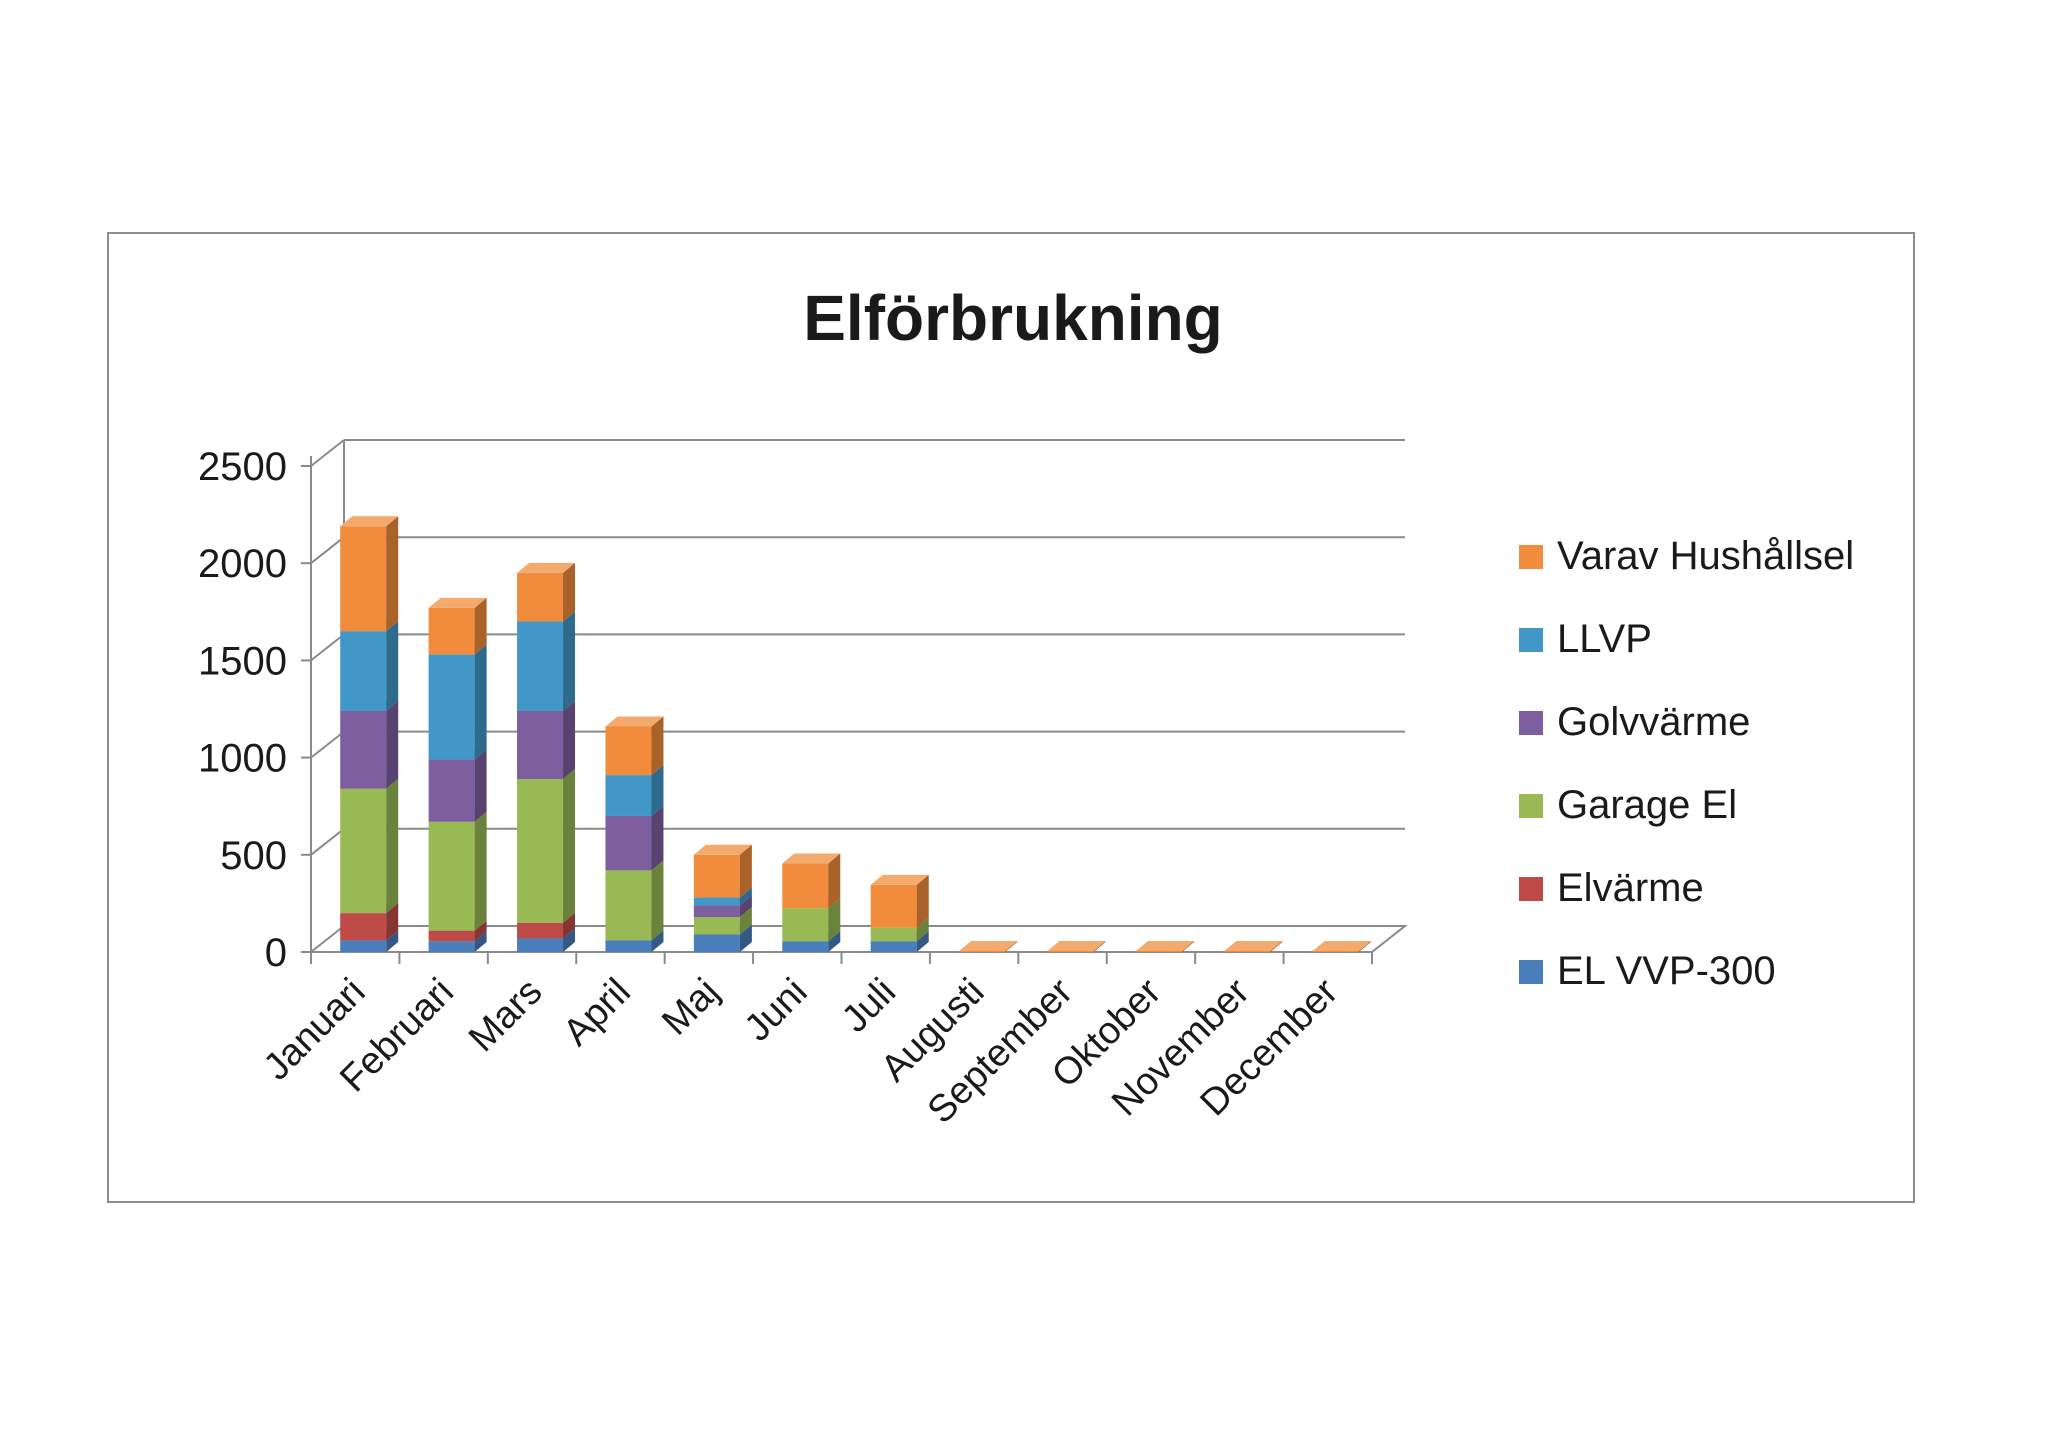 This screenshot has width=2048, height=1448. What do you see at coordinates (242, 467) in the screenshot?
I see `y-tick-label: 2500` at bounding box center [242, 467].